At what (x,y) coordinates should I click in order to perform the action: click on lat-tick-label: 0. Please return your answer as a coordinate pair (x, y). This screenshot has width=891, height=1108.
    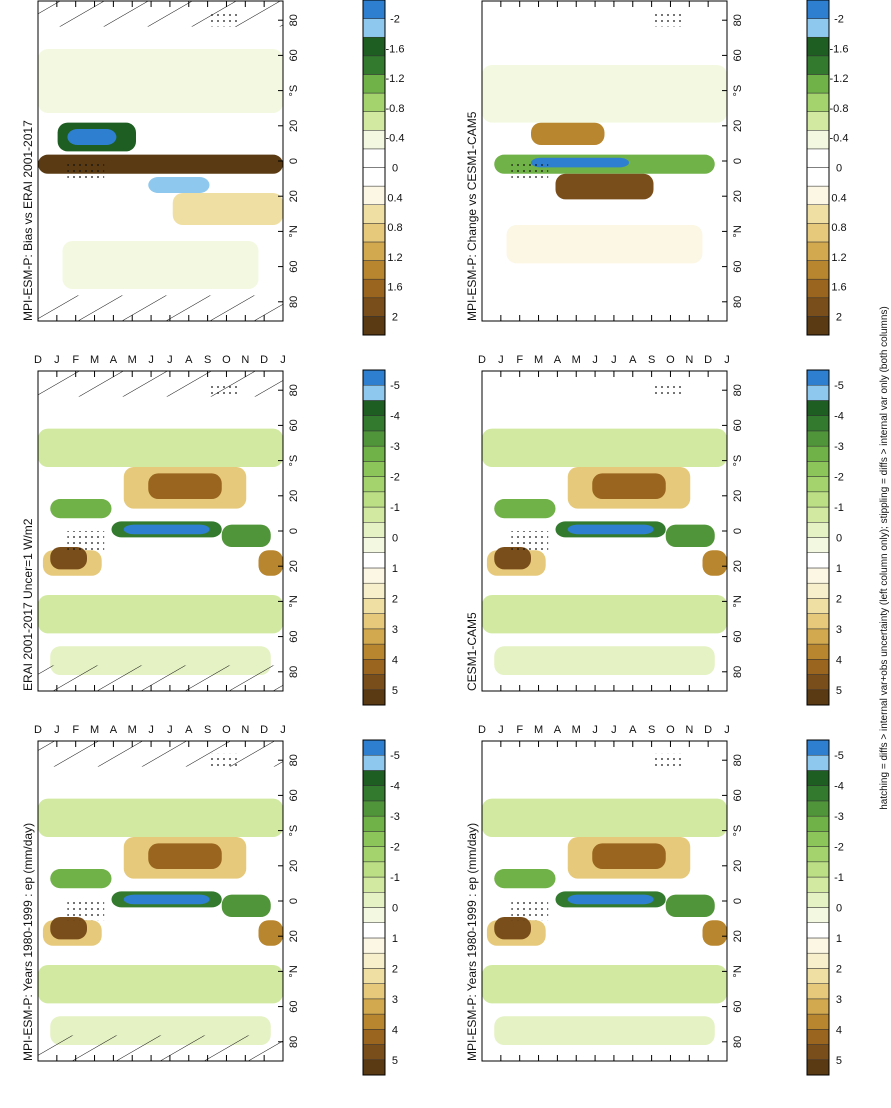
    Looking at the image, I should click on (738, 901).